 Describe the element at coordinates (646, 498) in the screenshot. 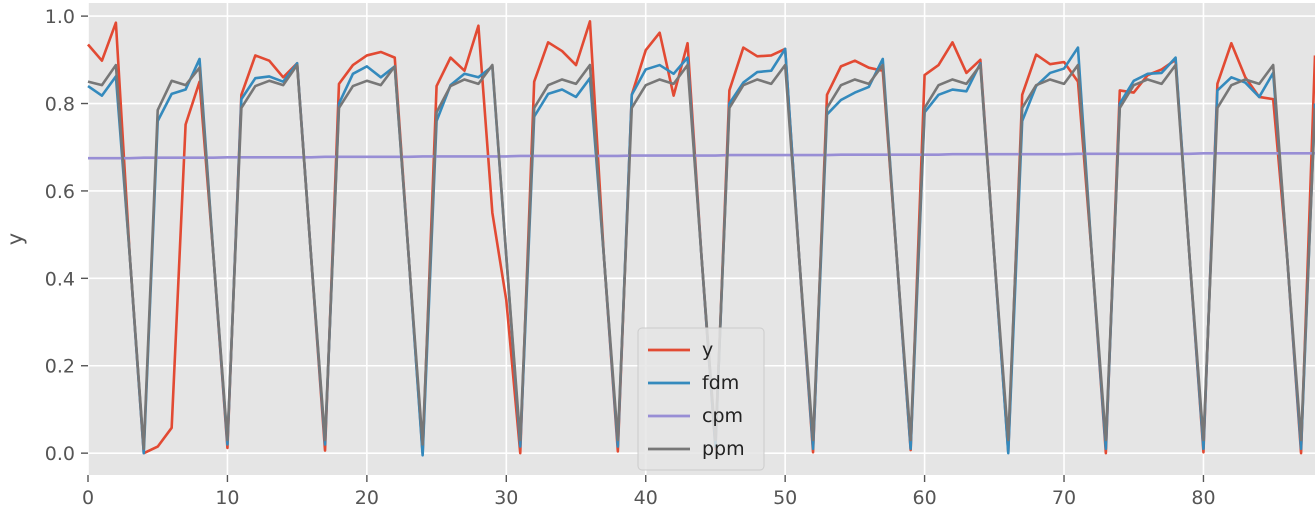

I see `x-tick-label: 40` at that location.